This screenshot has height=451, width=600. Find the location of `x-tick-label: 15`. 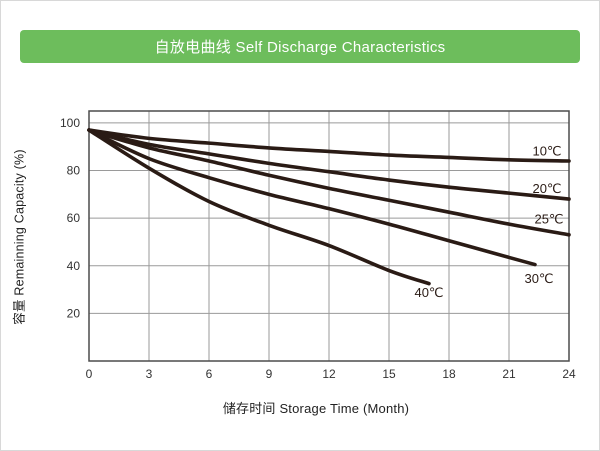

x-tick-label: 15 is located at coordinates (389, 374).